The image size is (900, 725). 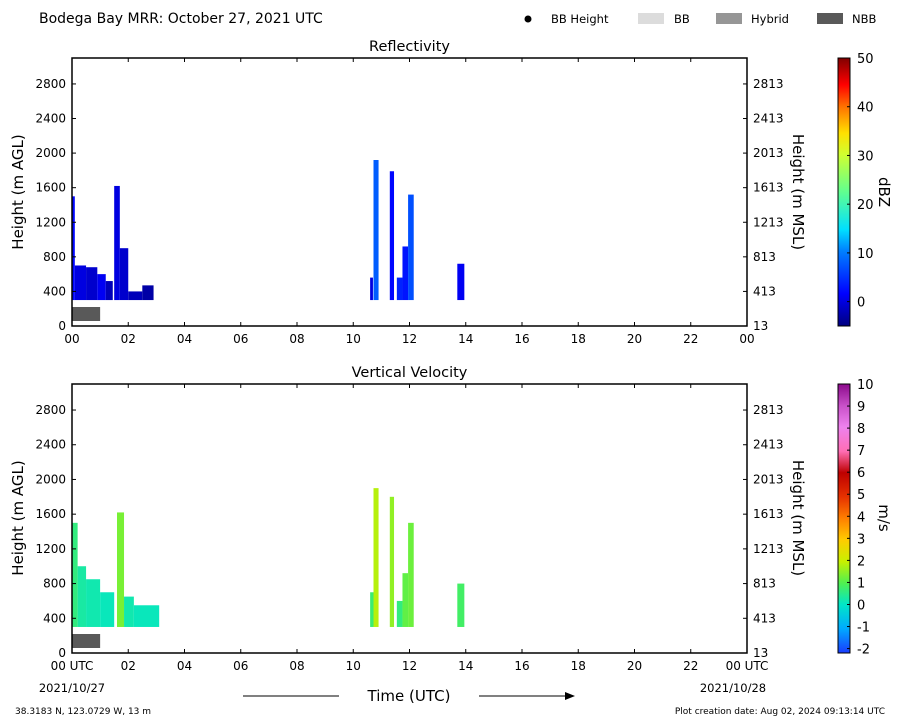 I want to click on bright-band-legend: BB Height BB Hybrid NBB, so click(x=700, y=19).